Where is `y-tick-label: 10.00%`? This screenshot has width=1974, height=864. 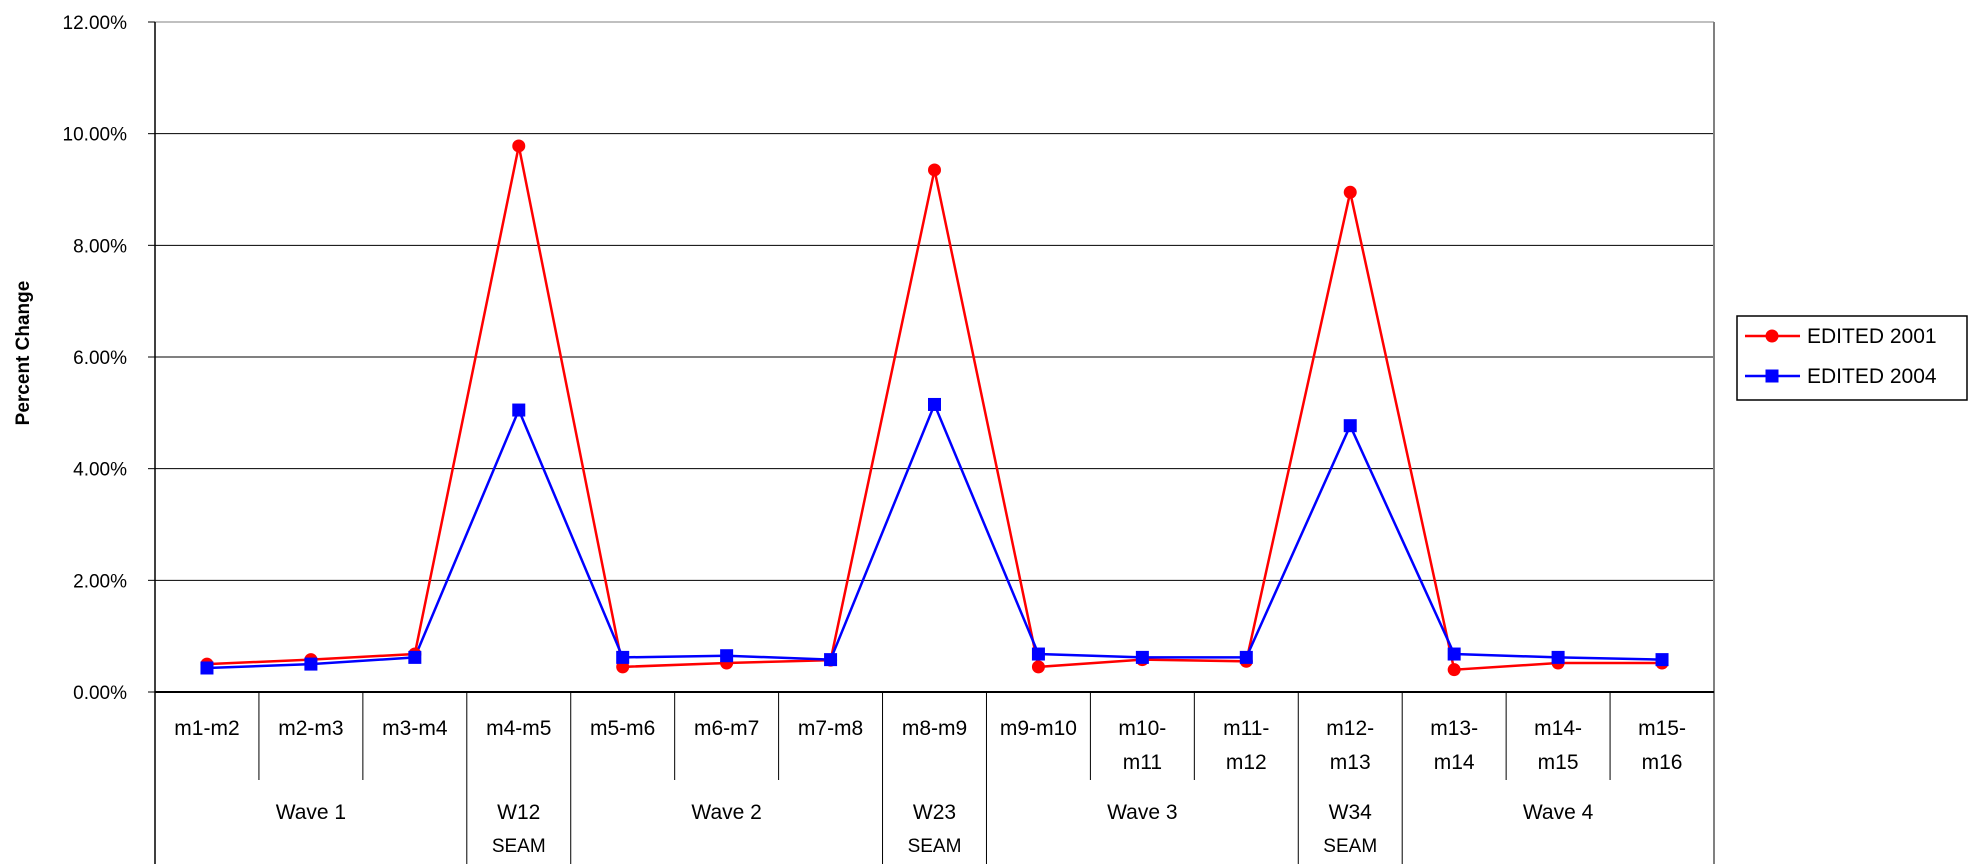 y-tick-label: 10.00% is located at coordinates (95, 135).